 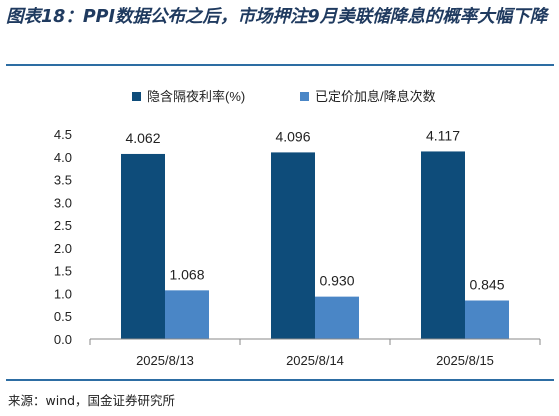 What do you see at coordinates (63, 225) in the screenshot?
I see `y-tick-label: 2.5` at bounding box center [63, 225].